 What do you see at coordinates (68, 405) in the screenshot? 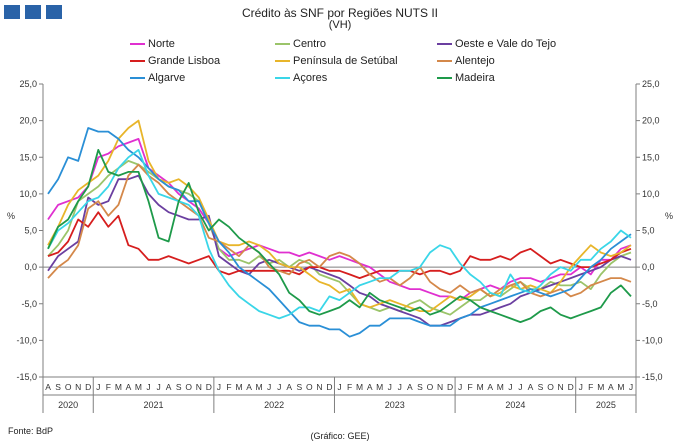
I see `x-year-label: 2020` at bounding box center [68, 405].